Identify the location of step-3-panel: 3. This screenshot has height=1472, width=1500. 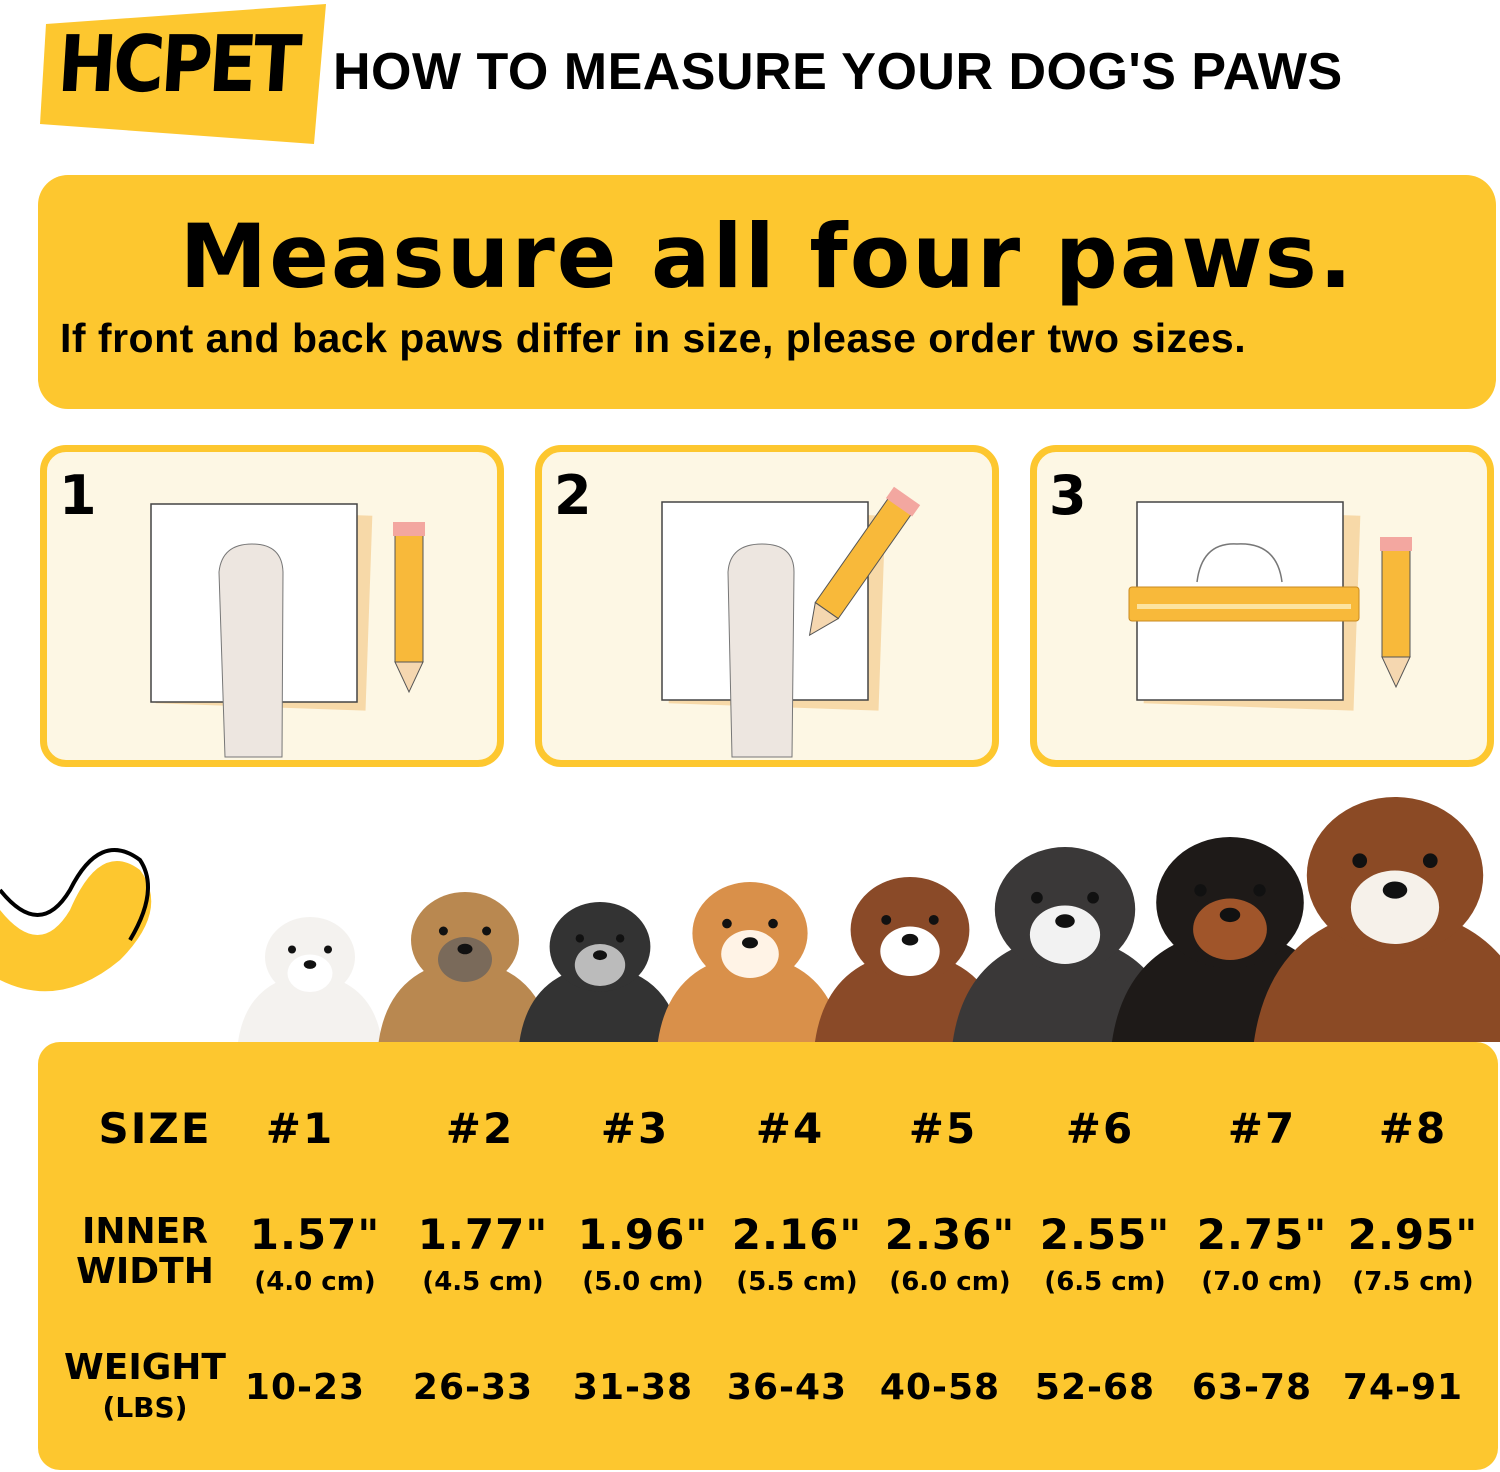
(1262, 606).